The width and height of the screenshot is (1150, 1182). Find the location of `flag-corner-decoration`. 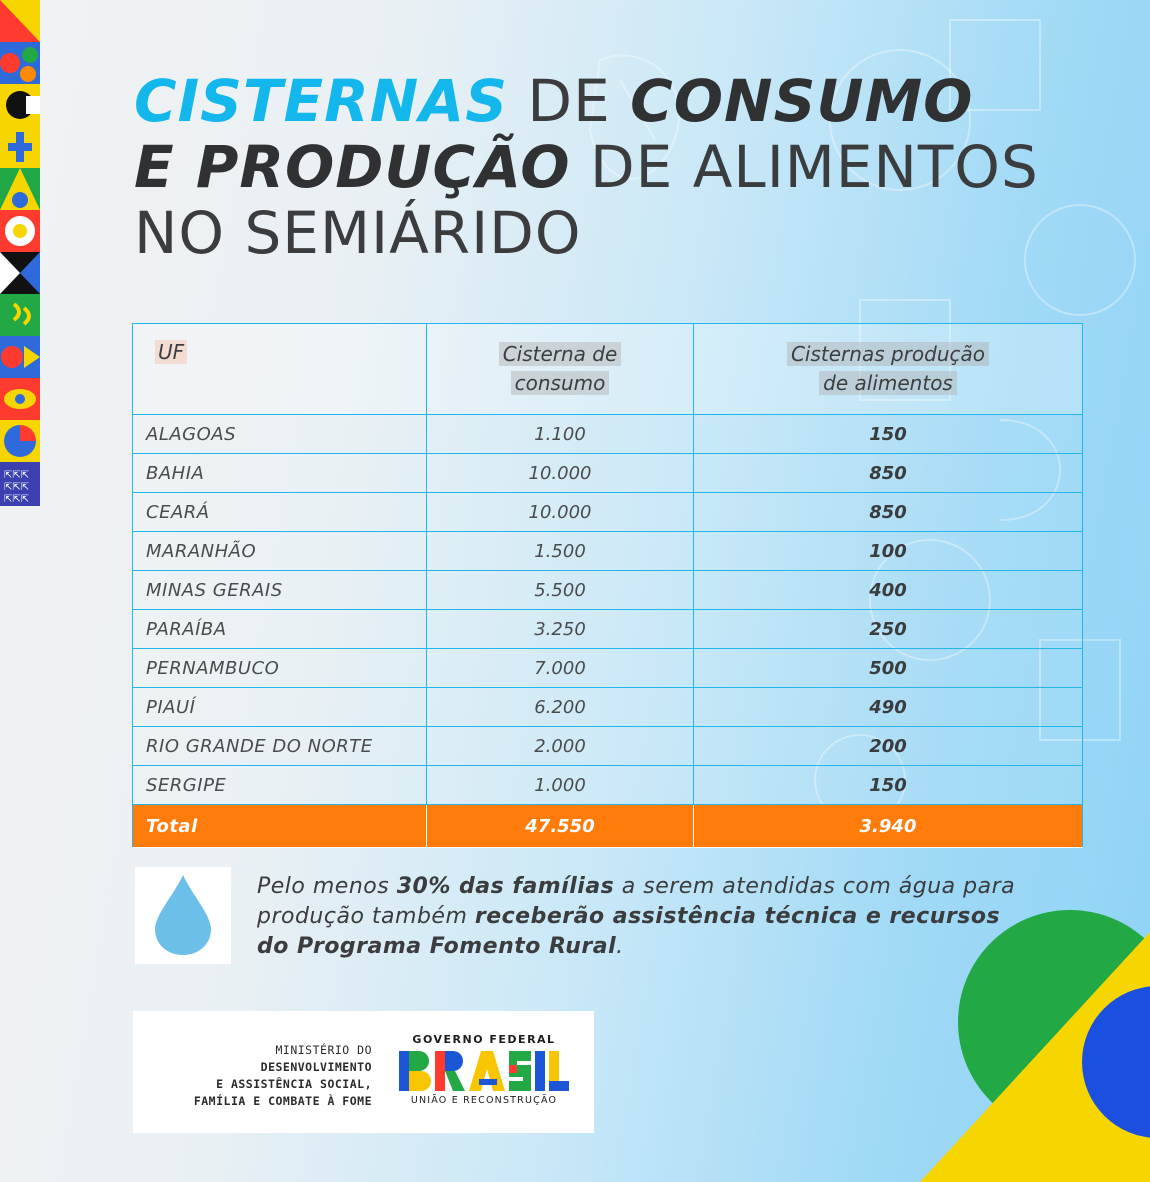

flag-corner-decoration is located at coordinates (1035, 1046).